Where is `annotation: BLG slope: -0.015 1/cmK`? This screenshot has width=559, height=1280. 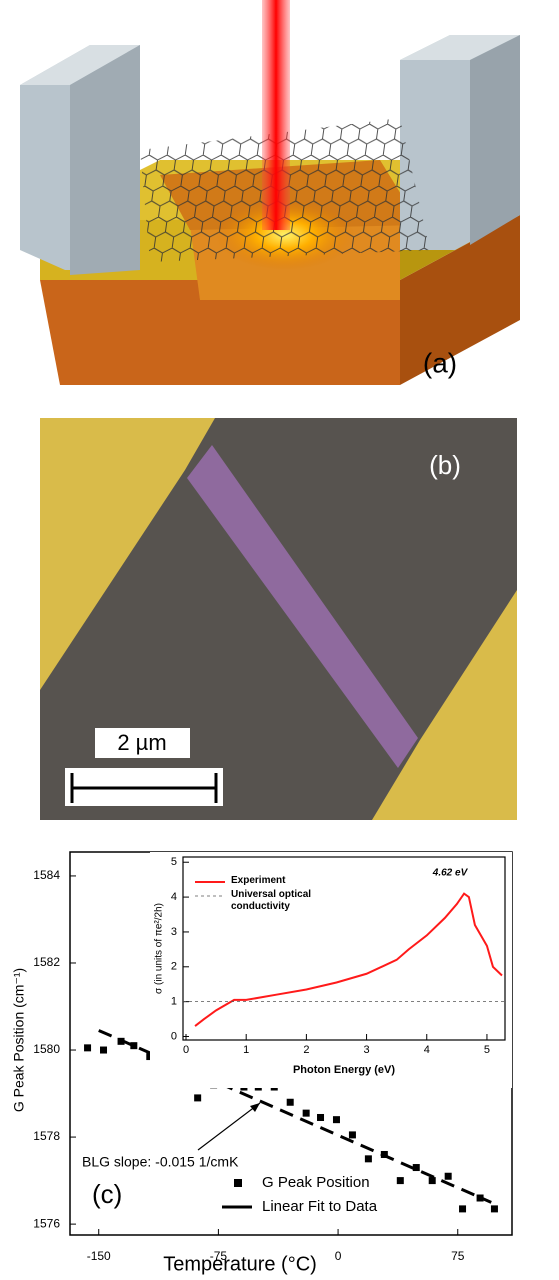 annotation: BLG slope: -0.015 1/cmK is located at coordinates (160, 1162).